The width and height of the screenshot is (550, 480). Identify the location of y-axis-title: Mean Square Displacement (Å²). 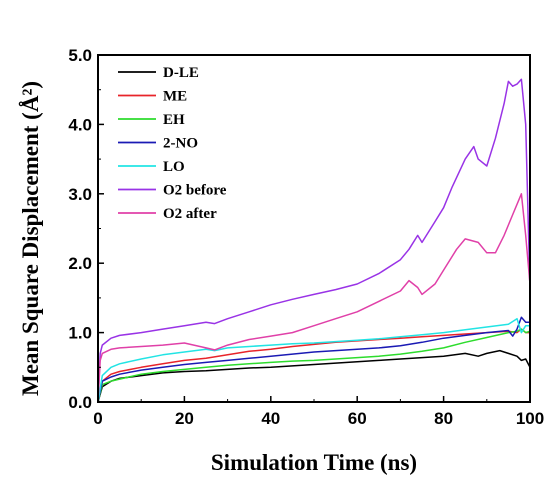
(30, 238).